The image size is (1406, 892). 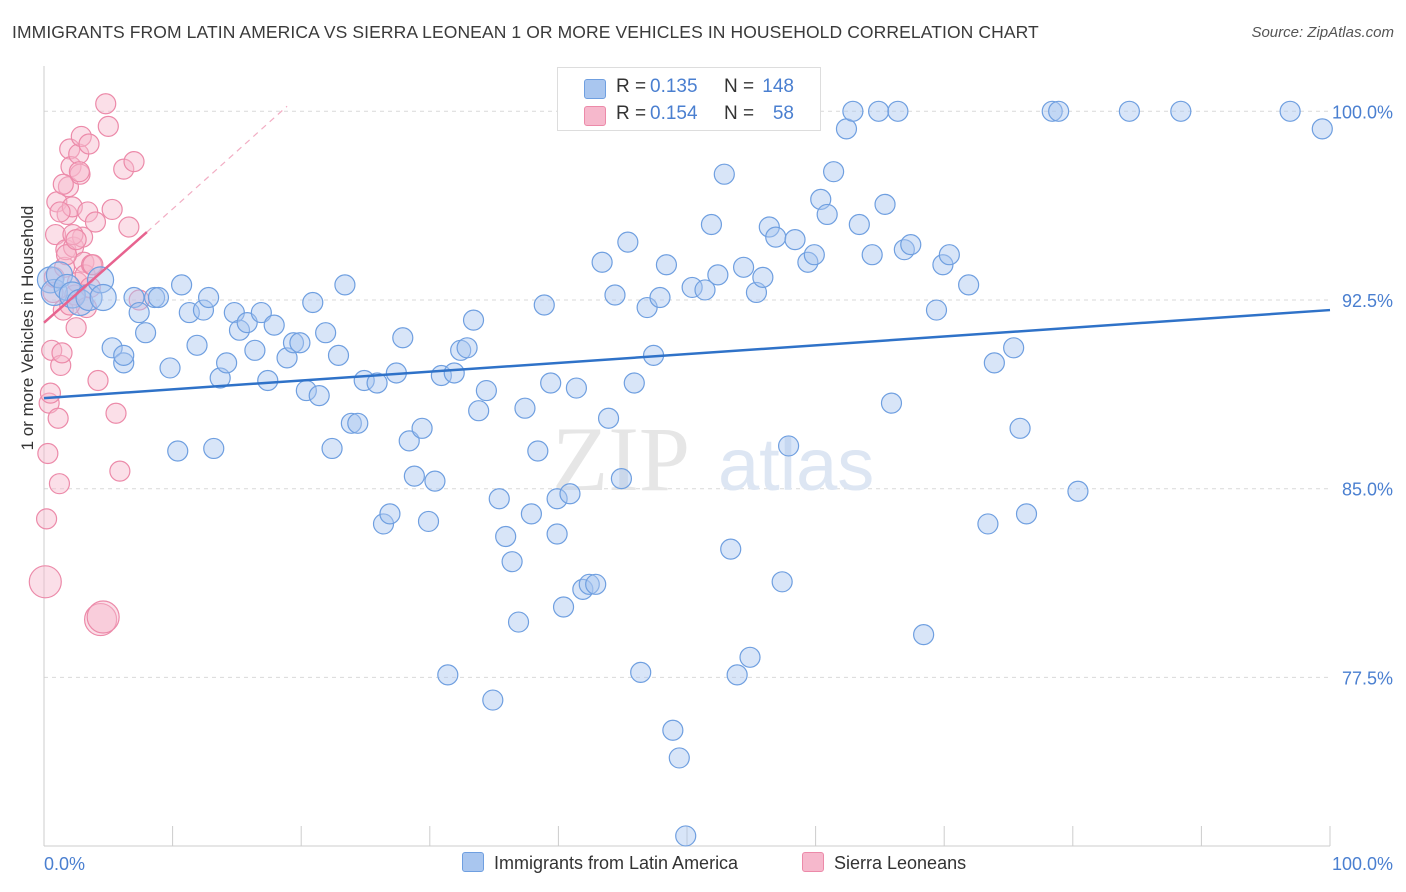 What do you see at coordinates (616, 863) in the screenshot?
I see `legend-label: Immigrants from Latin America` at bounding box center [616, 863].